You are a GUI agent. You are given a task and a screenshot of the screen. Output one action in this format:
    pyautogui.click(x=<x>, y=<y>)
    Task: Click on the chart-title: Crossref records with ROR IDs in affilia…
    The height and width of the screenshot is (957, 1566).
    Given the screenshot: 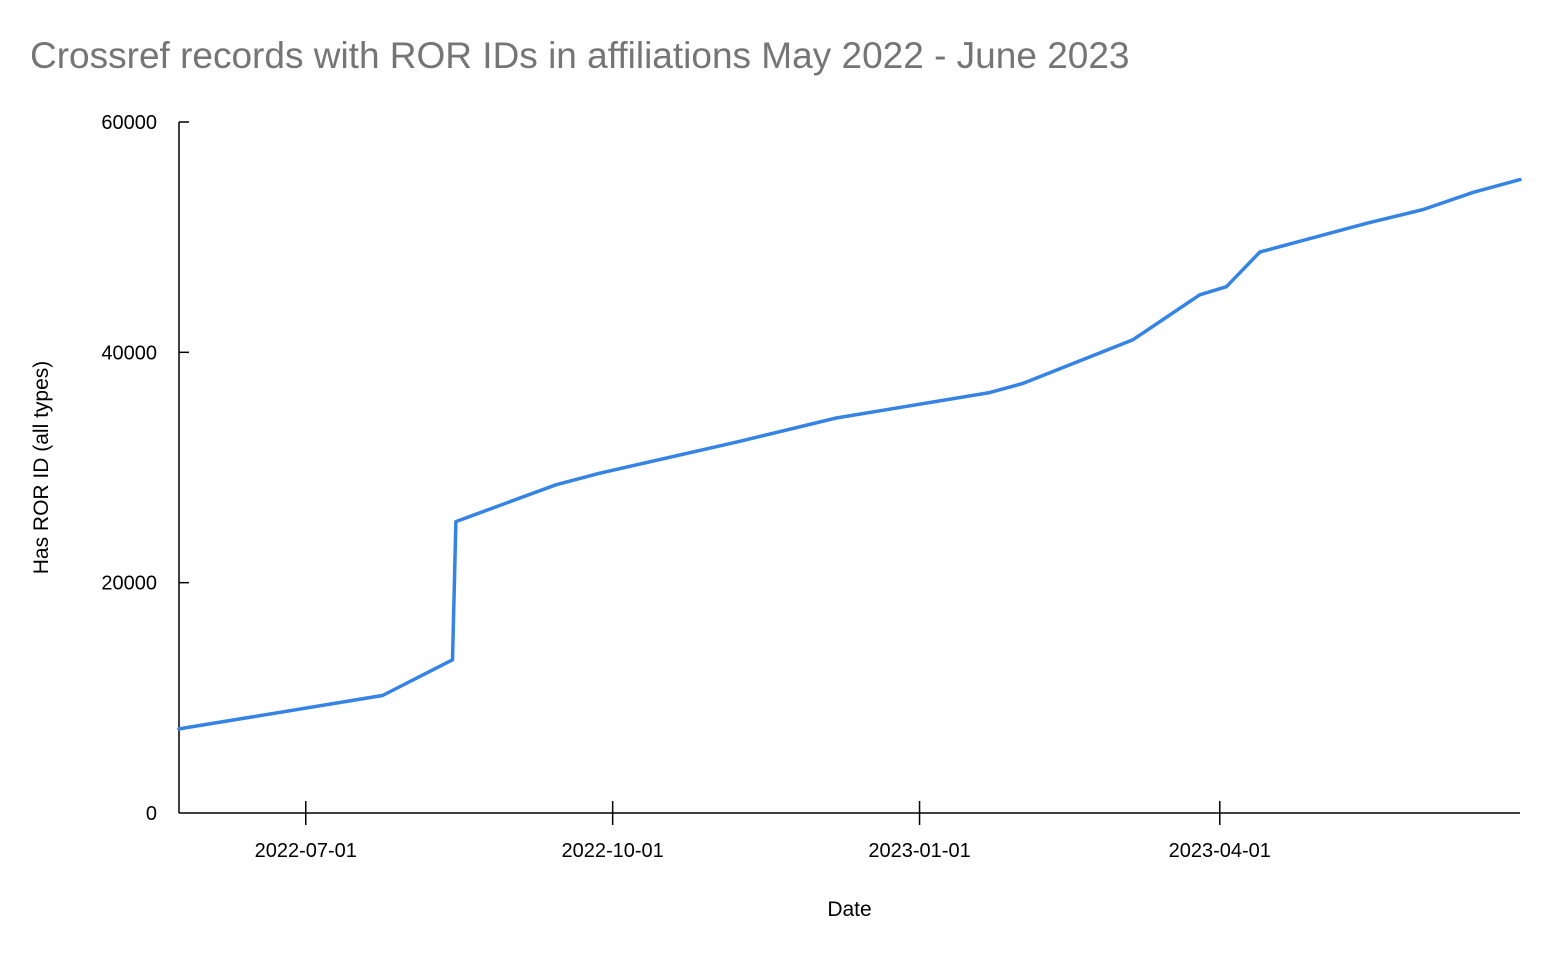 What is the action you would take?
    pyautogui.click(x=580, y=55)
    